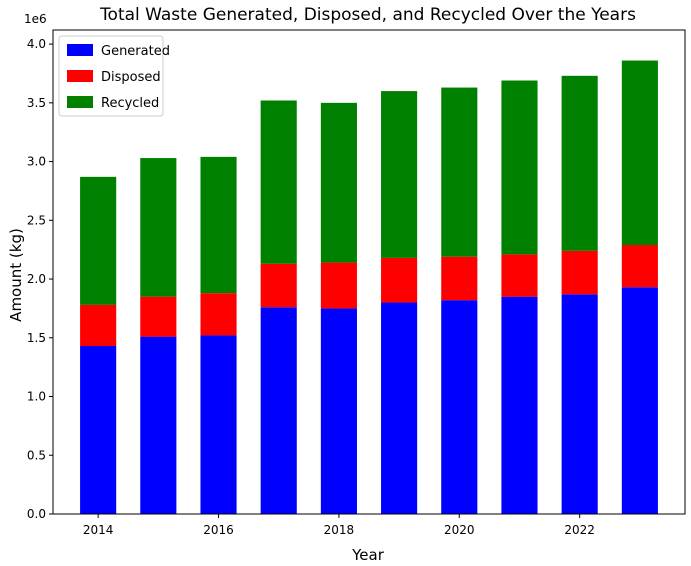 The image size is (691, 566). What do you see at coordinates (218, 530) in the screenshot?
I see `x-tick-label: 2016` at bounding box center [218, 530].